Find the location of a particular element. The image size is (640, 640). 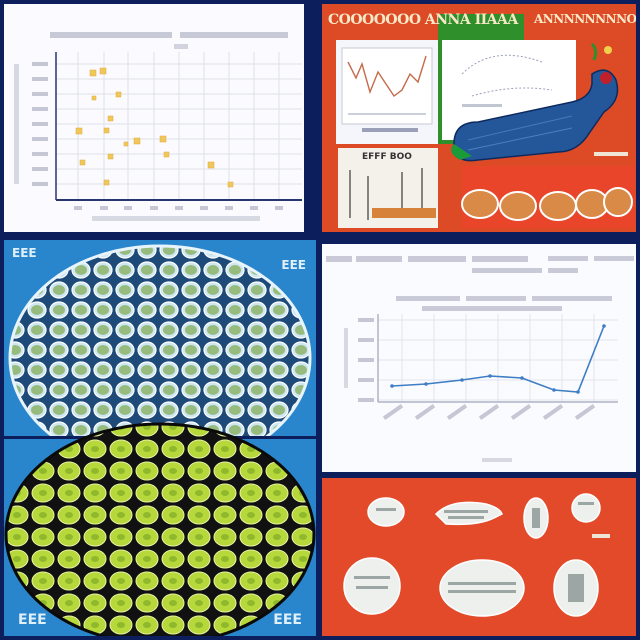

series-line is located at coordinates (498, 359).